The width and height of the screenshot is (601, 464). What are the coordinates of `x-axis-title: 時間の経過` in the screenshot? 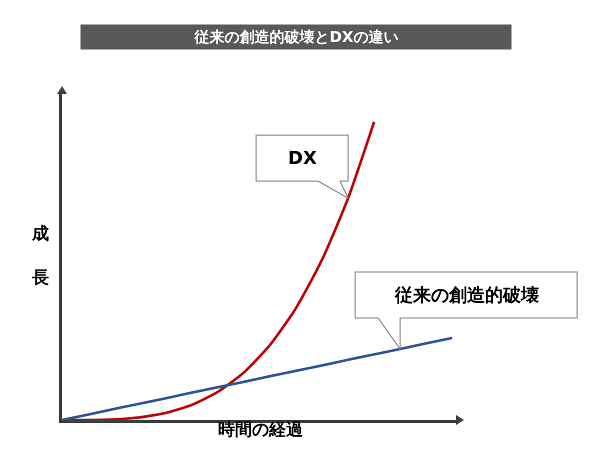 It's located at (260, 430).